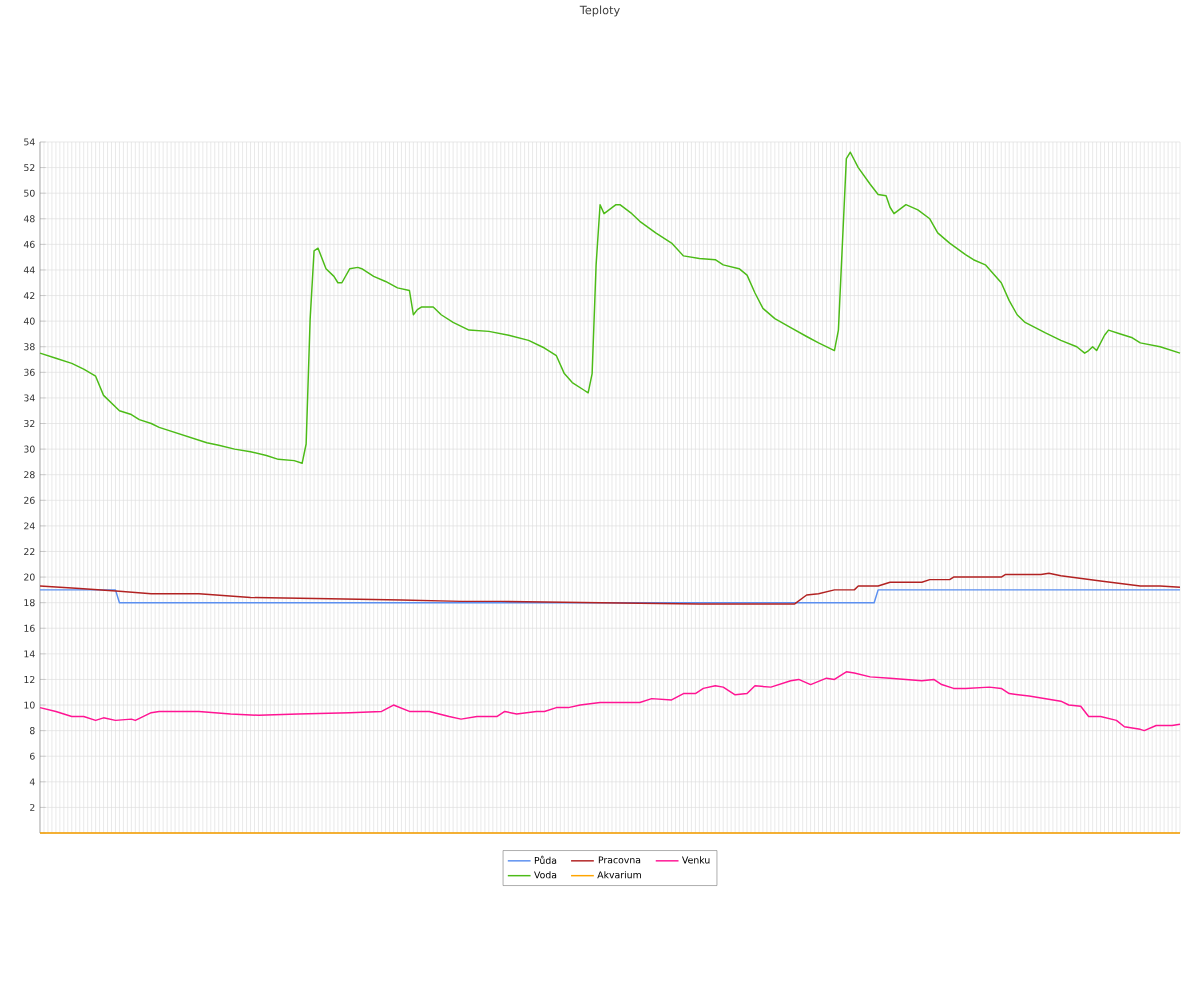 The image size is (1200, 1000). What do you see at coordinates (32, 756) in the screenshot?
I see `y-tick-label: 6` at bounding box center [32, 756].